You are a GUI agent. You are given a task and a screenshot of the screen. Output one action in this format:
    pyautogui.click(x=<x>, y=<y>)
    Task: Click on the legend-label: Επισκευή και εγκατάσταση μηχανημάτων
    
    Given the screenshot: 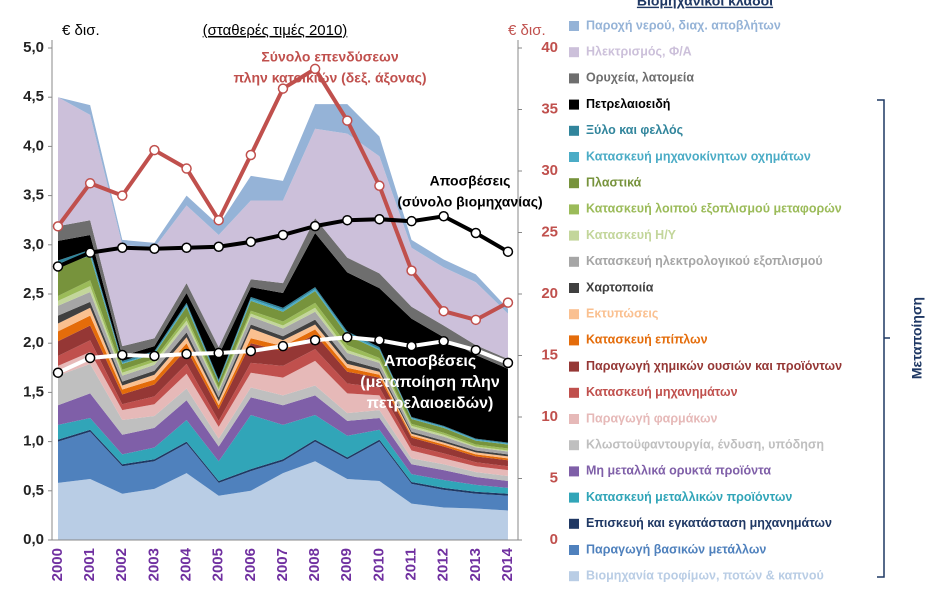 What is the action you would take?
    pyautogui.click(x=709, y=523)
    